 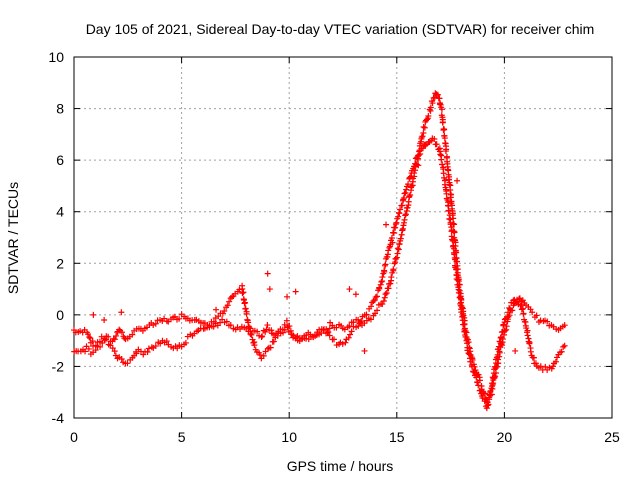 I want to click on x-tick-label: 25, so click(x=612, y=437).